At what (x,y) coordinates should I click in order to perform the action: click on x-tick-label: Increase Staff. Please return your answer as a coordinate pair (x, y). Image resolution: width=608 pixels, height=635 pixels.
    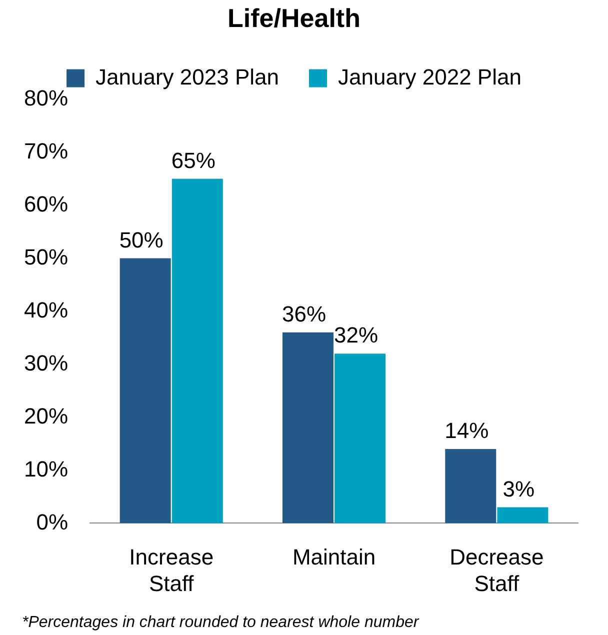
    Looking at the image, I should click on (171, 570).